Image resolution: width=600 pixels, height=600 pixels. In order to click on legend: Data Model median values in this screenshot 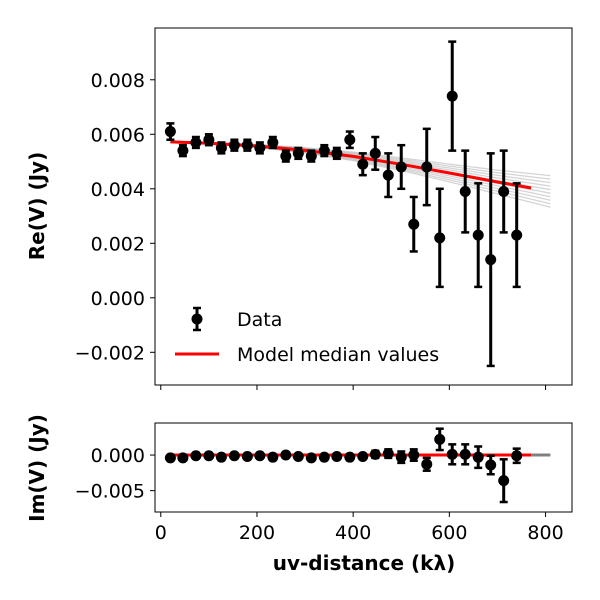, I will do `click(307, 336)`.